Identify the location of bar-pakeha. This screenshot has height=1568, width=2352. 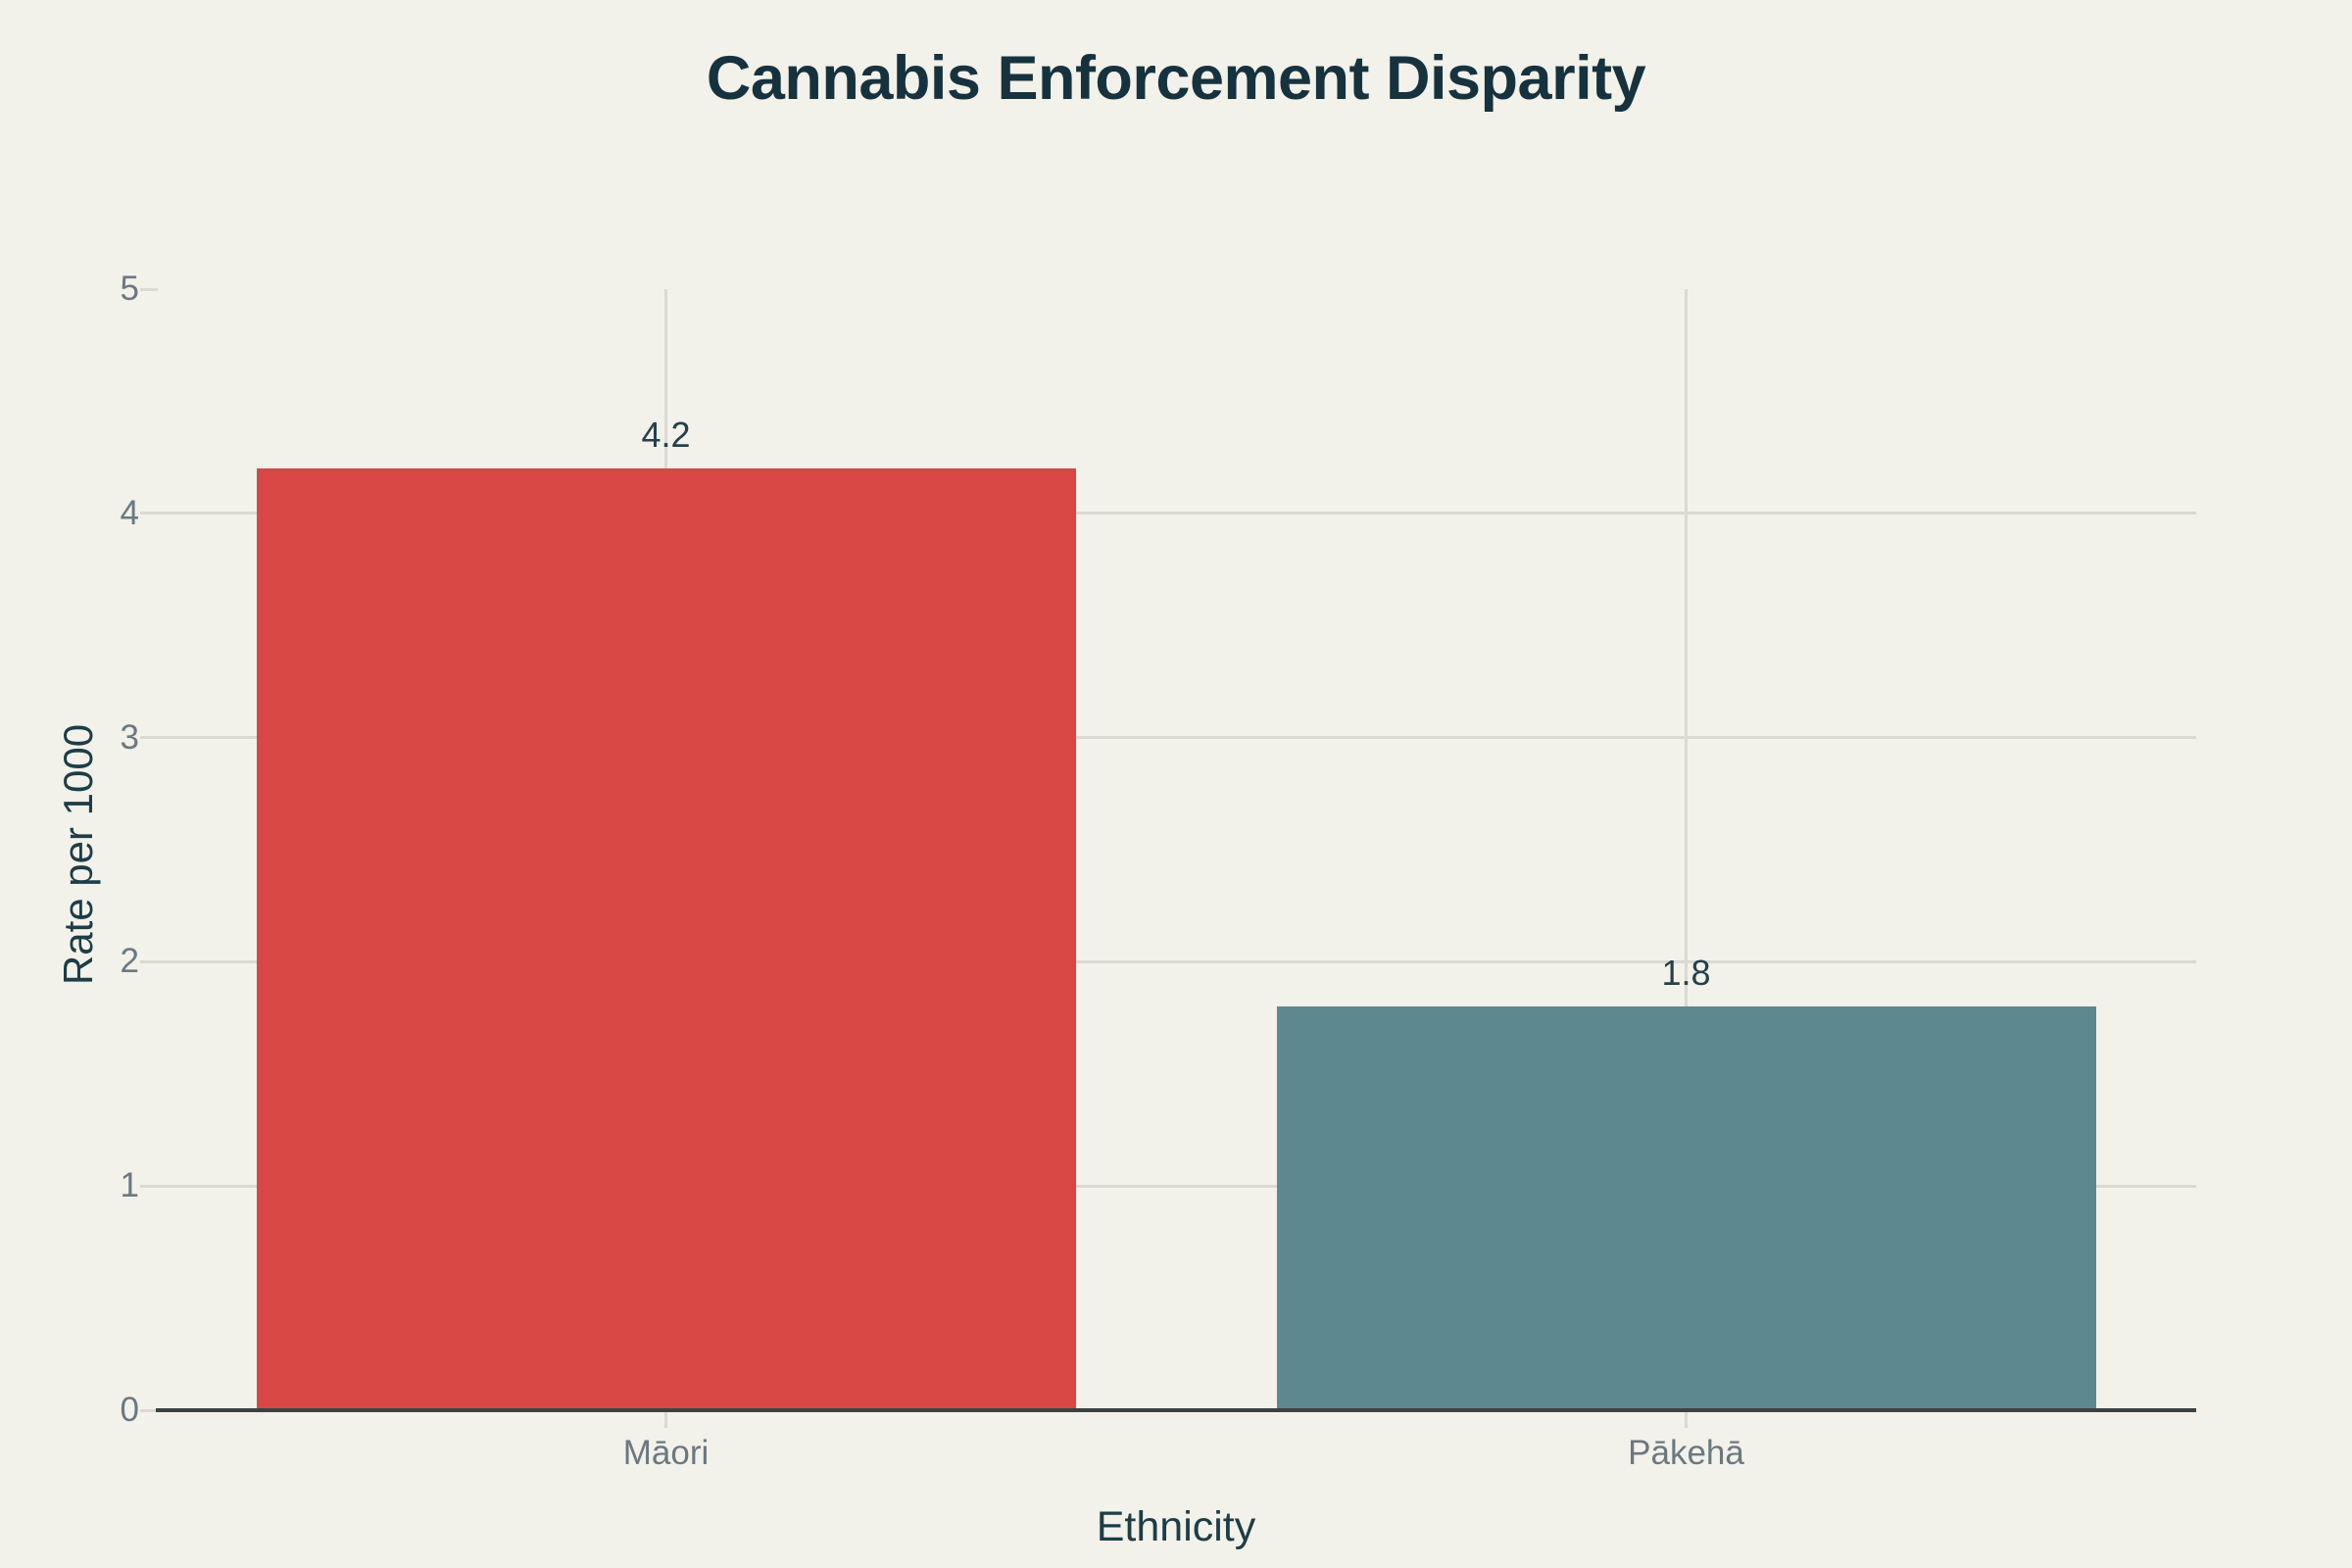
(1686, 1208).